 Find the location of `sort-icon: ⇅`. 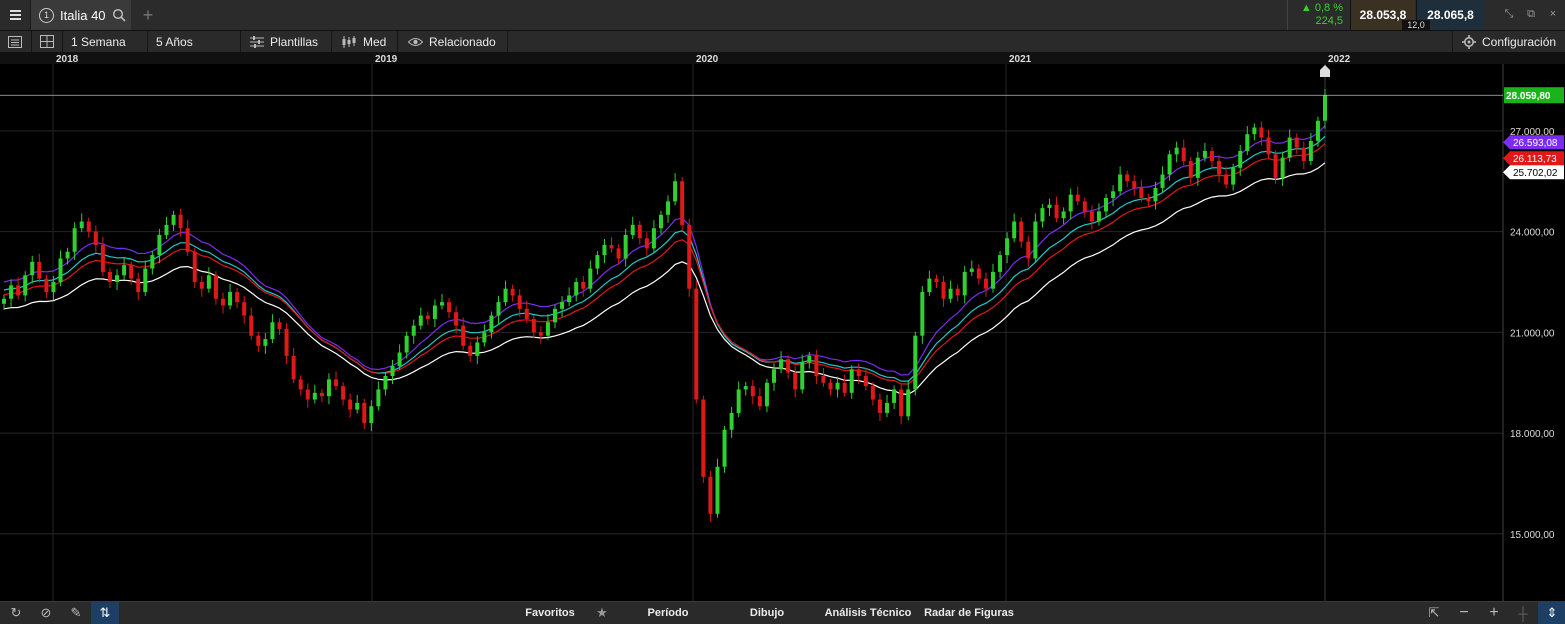

sort-icon: ⇅ is located at coordinates (105, 613).